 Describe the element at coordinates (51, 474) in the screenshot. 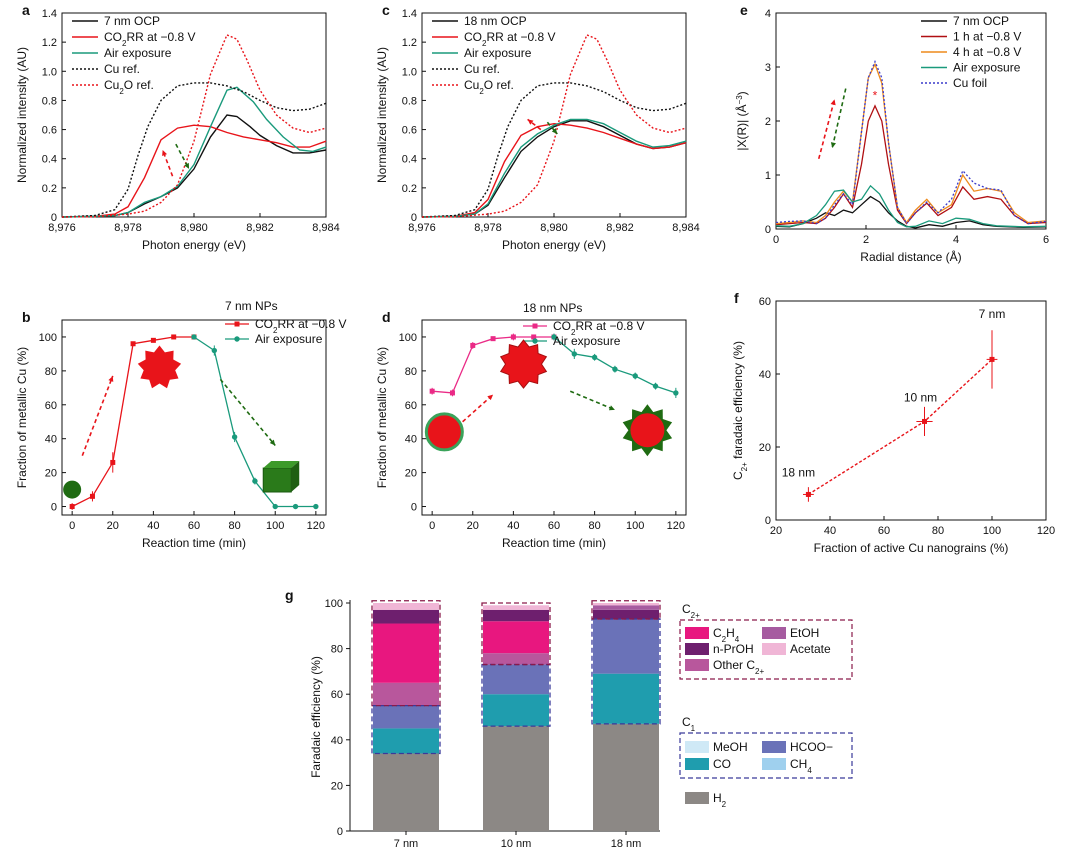

I see `y-tick-label: 20` at that location.